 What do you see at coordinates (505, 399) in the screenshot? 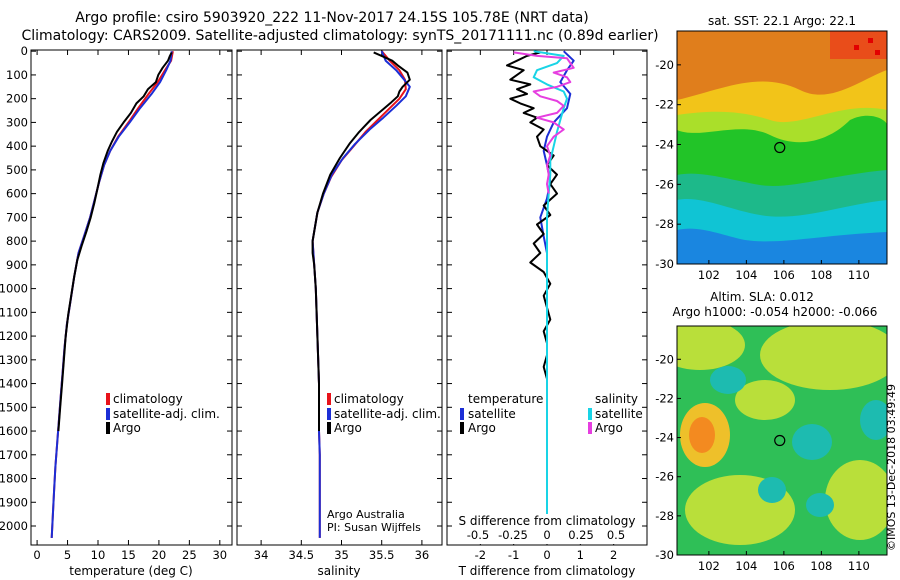
I see `legend-title-temperature: temperature` at bounding box center [505, 399].